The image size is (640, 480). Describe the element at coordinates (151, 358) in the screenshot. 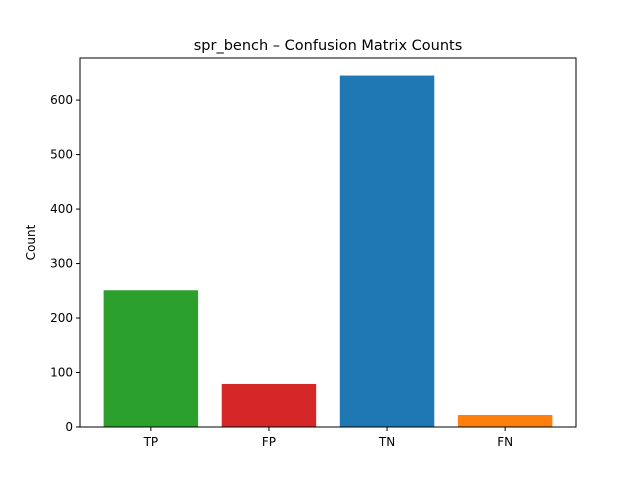

I see `bar-tp` at that location.